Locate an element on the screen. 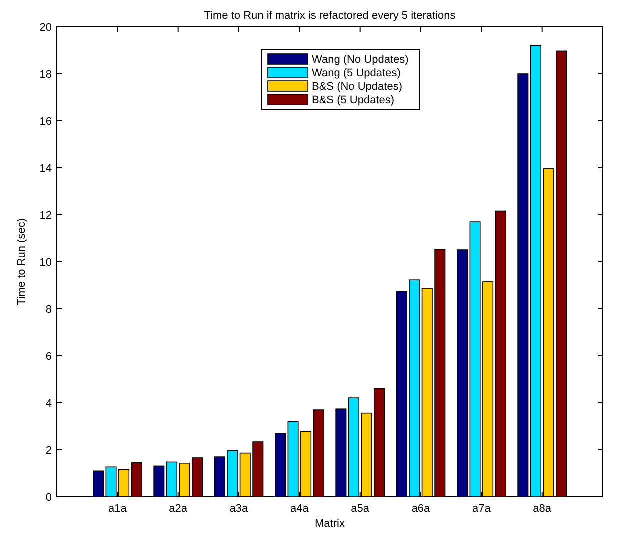 This screenshot has height=535, width=638. x-tick-label: a6a is located at coordinates (422, 509).